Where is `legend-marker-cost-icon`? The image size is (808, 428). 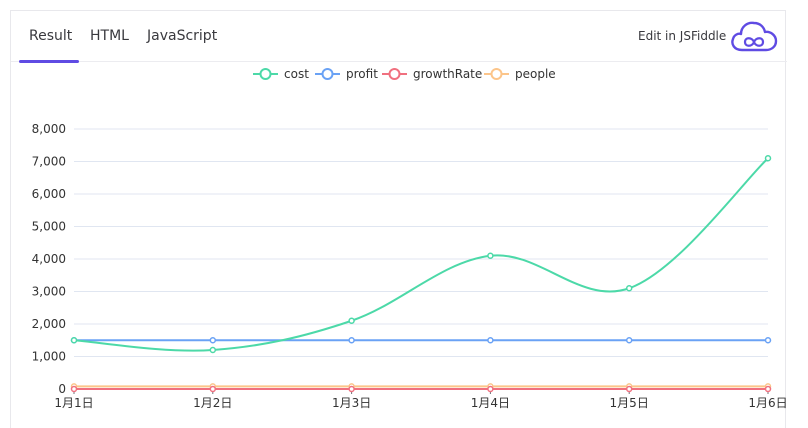 legend-marker-cost-icon is located at coordinates (265, 74).